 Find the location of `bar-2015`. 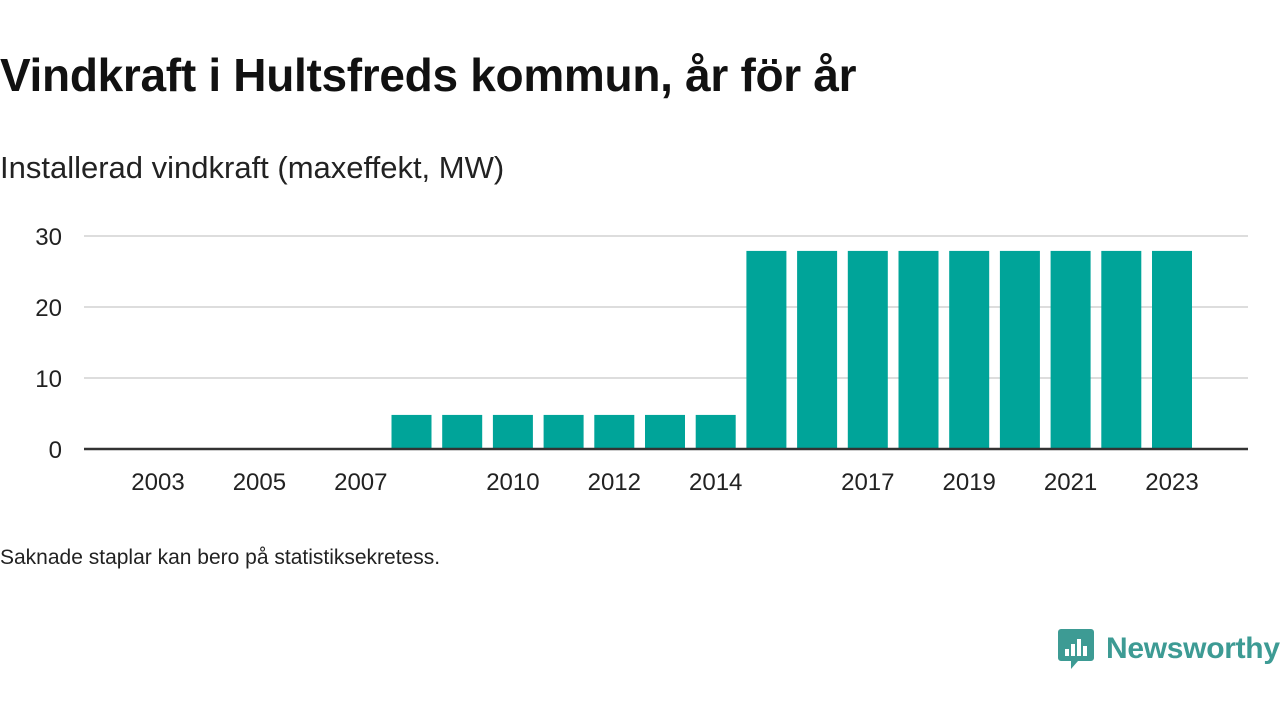

bar-2015 is located at coordinates (766, 349).